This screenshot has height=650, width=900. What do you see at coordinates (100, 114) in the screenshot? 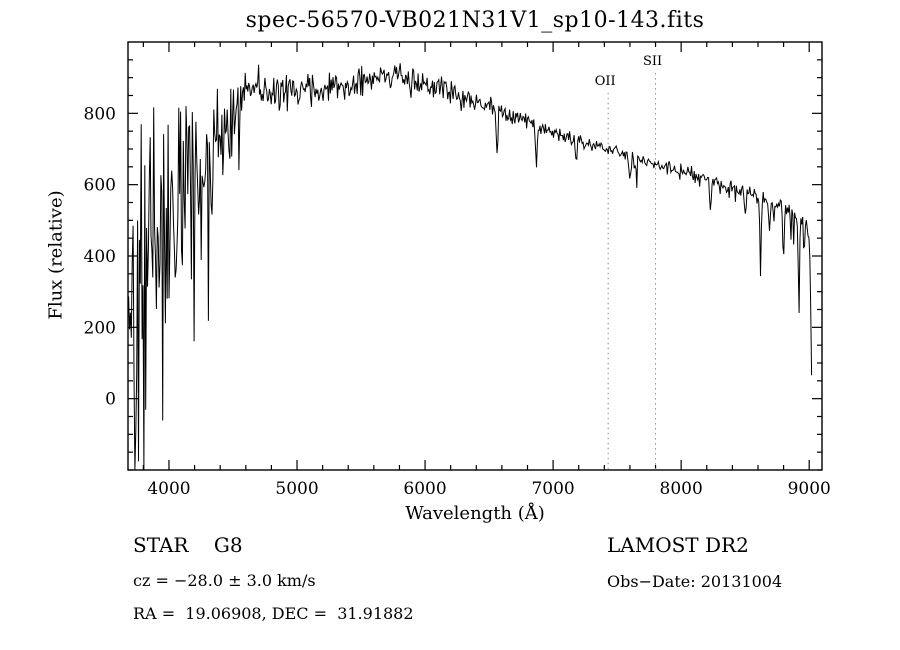
I see `svg-text: 800` at bounding box center [100, 114].